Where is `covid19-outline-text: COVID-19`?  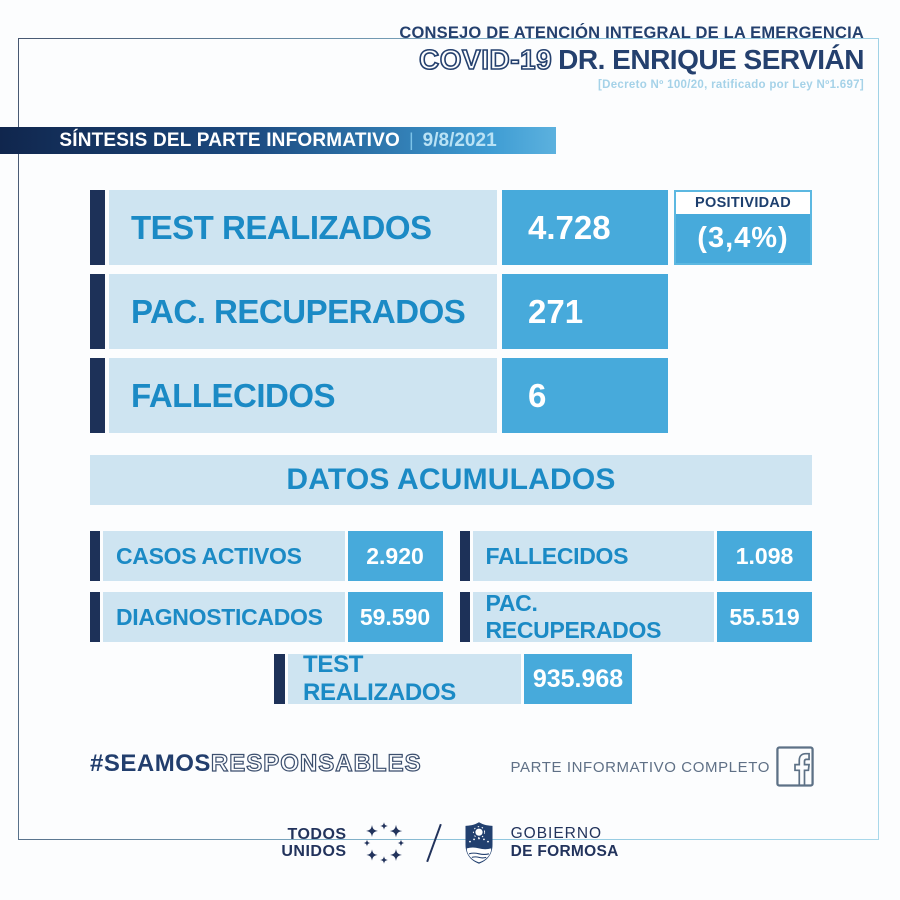
covid19-outline-text: COVID-19 is located at coordinates (485, 59).